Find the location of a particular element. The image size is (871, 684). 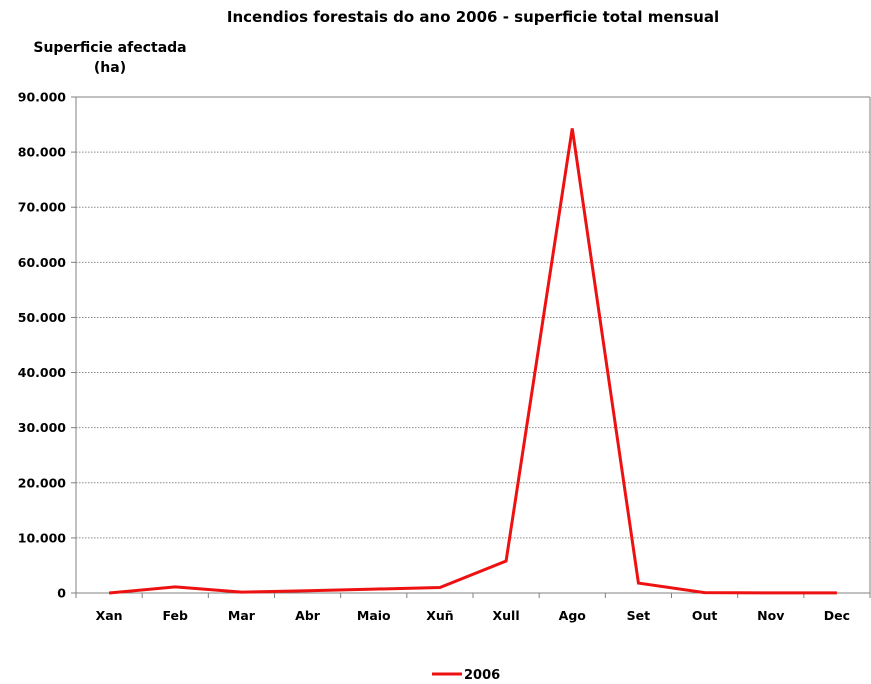

y-tick-label: 30.000 is located at coordinates (42, 427).